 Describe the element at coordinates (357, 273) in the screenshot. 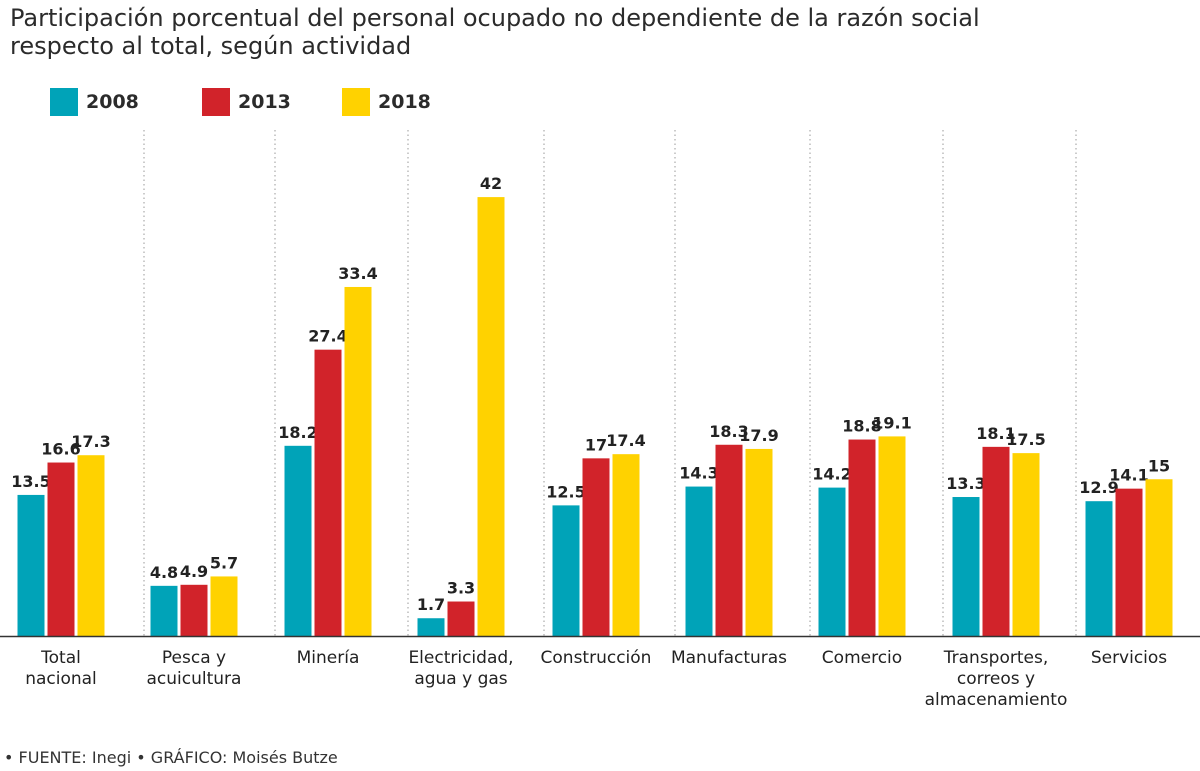

I see `data-label-2018-3: 33.4` at that location.